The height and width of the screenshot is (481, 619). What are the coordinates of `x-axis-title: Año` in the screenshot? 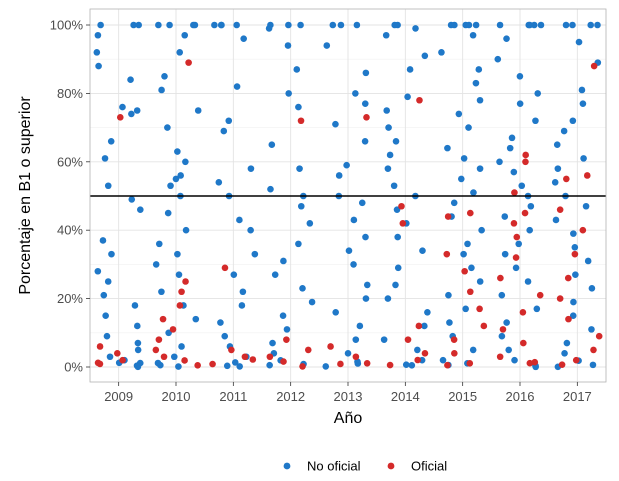 It's located at (348, 418).